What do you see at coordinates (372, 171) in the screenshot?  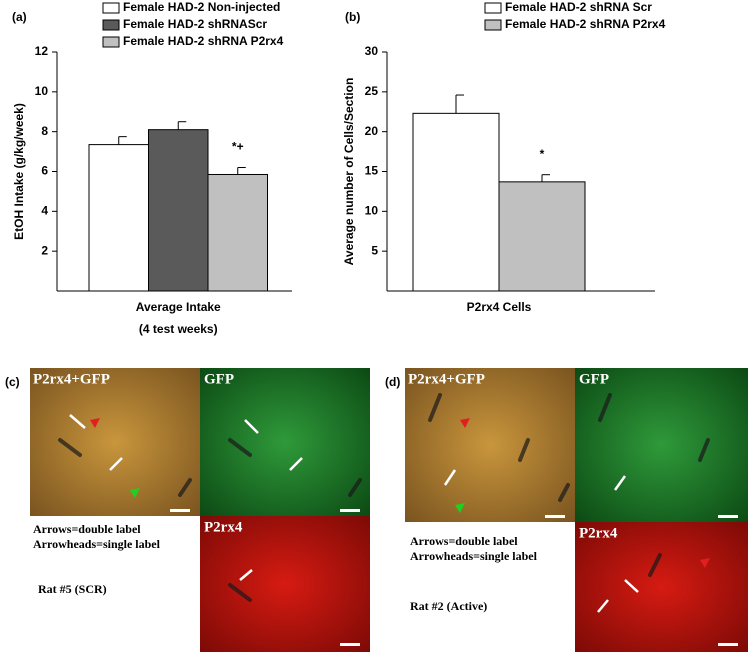 I see `y-tick-label: 15` at bounding box center [372, 171].